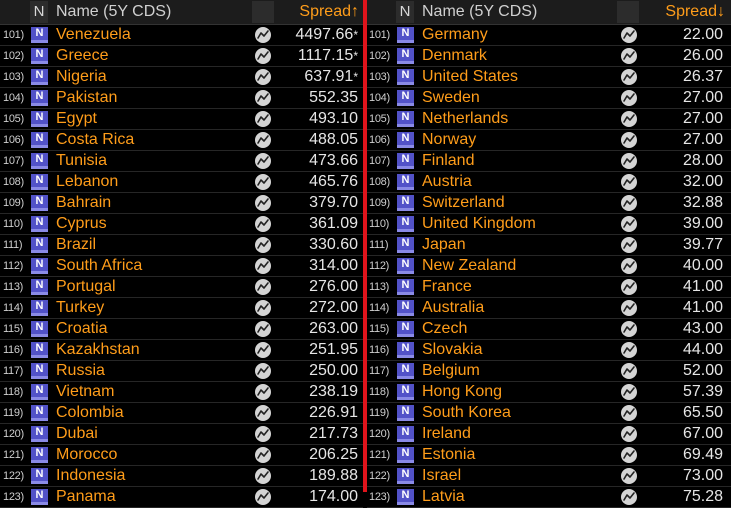  What do you see at coordinates (448, 160) in the screenshot?
I see `country-name: Finland` at bounding box center [448, 160].